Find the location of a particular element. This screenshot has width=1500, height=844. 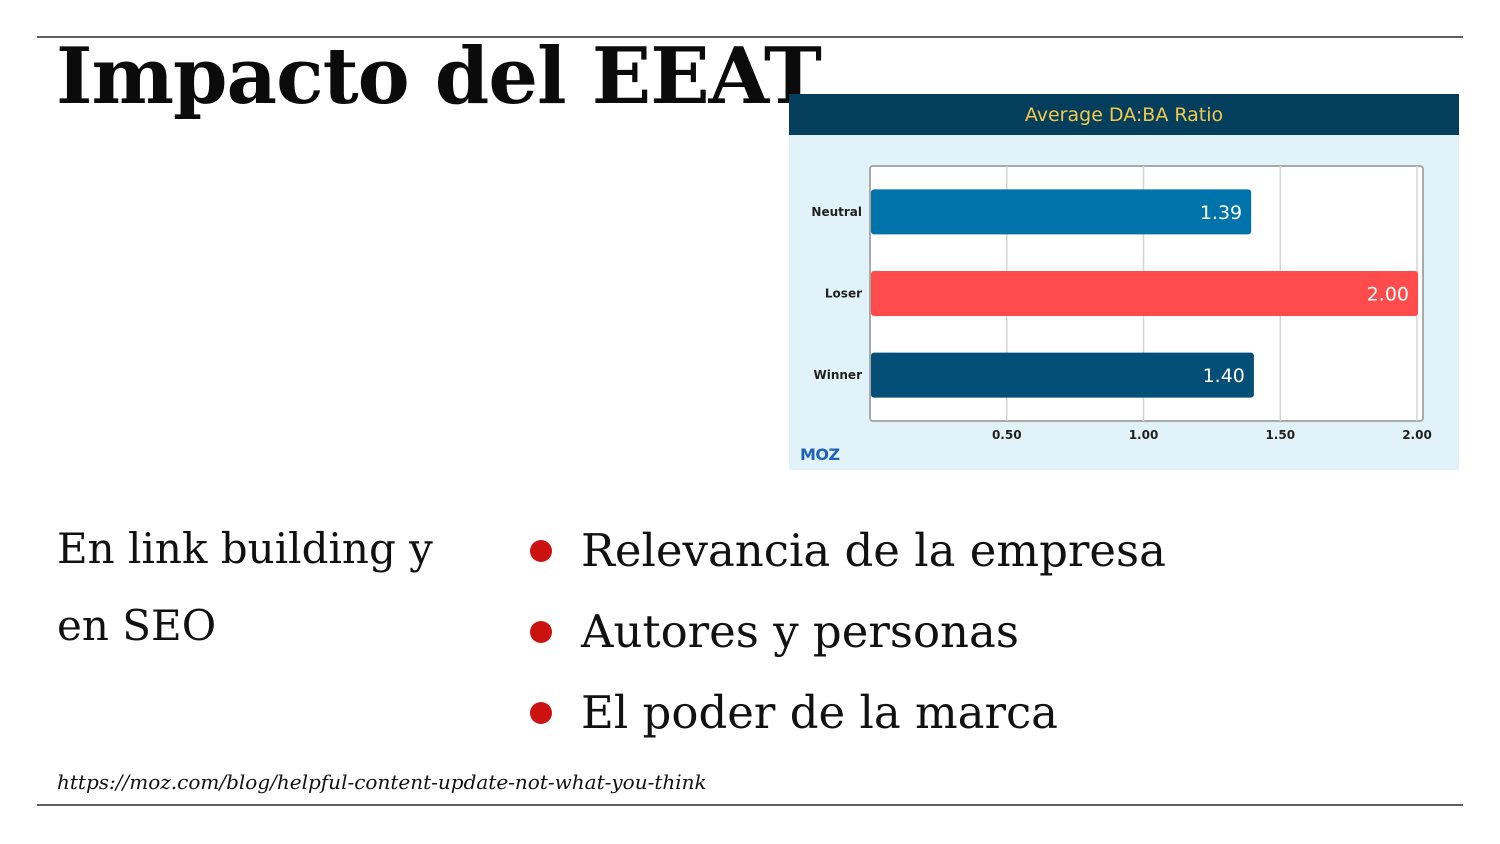

slide-title: Impacto del EEAT is located at coordinates (439, 76).